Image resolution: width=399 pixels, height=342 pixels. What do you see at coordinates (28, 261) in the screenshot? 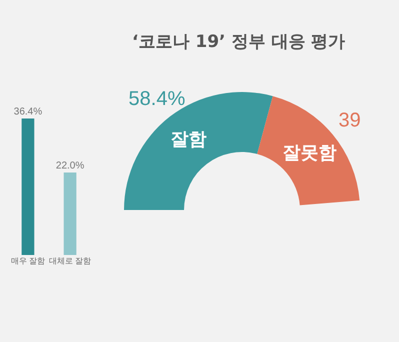
I see `x-tick-label: 매우 잘함` at bounding box center [28, 261].